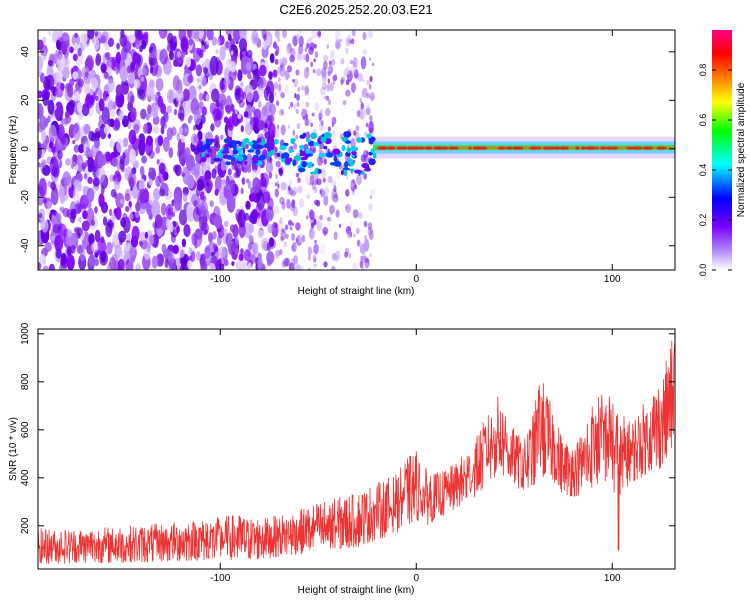  What do you see at coordinates (25, 197) in the screenshot?
I see `y-tick-label: -20` at bounding box center [25, 197].